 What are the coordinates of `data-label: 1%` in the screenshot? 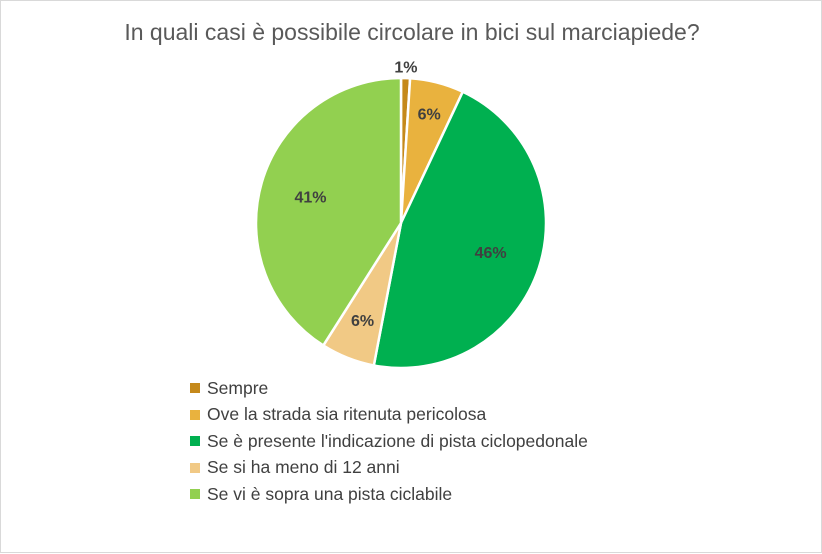 It's located at (405, 67).